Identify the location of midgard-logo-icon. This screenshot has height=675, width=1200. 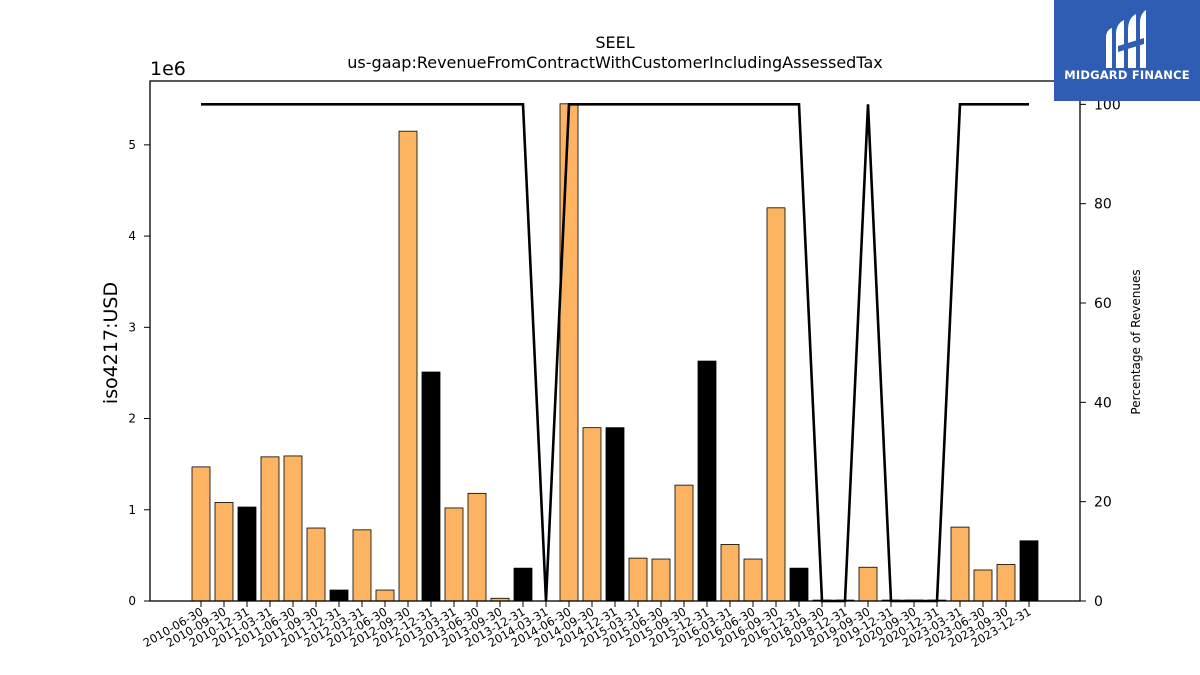
(1126, 39).